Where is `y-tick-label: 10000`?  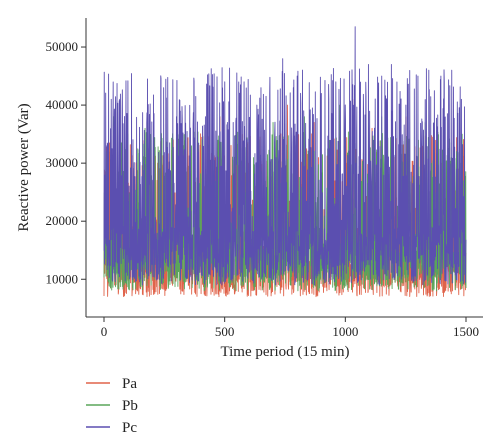
y-tick-label: 10000 is located at coordinates (62, 278).